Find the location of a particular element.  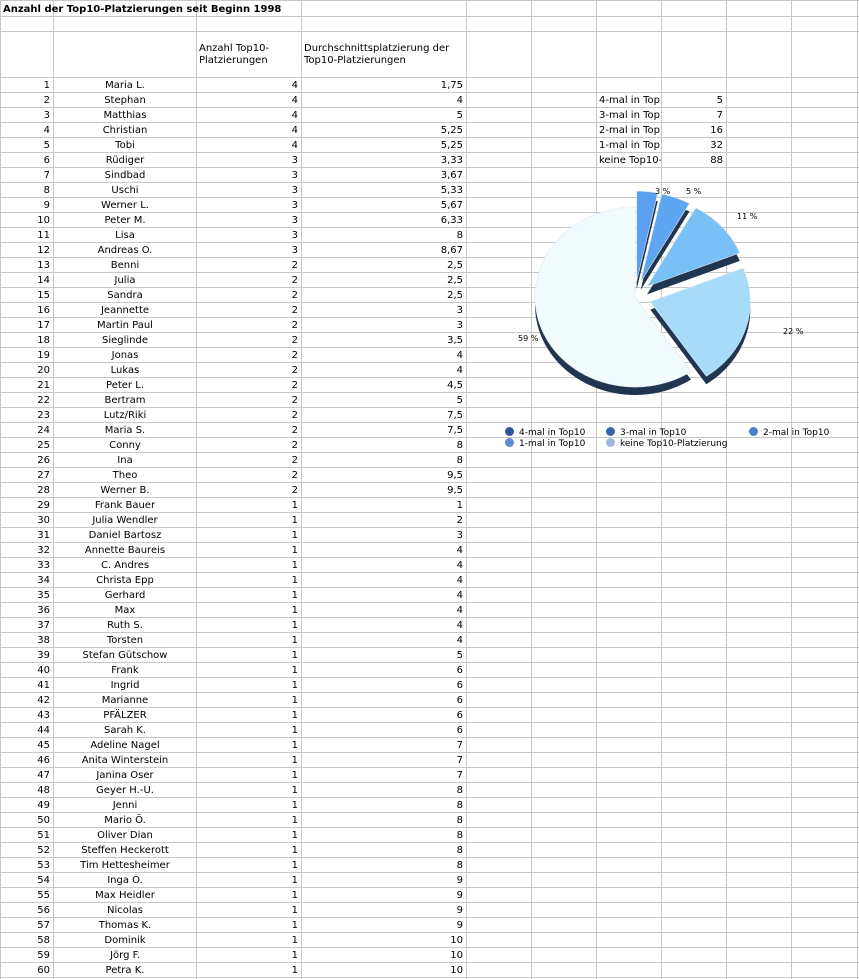

average-cell: 6,33 is located at coordinates (451, 220).